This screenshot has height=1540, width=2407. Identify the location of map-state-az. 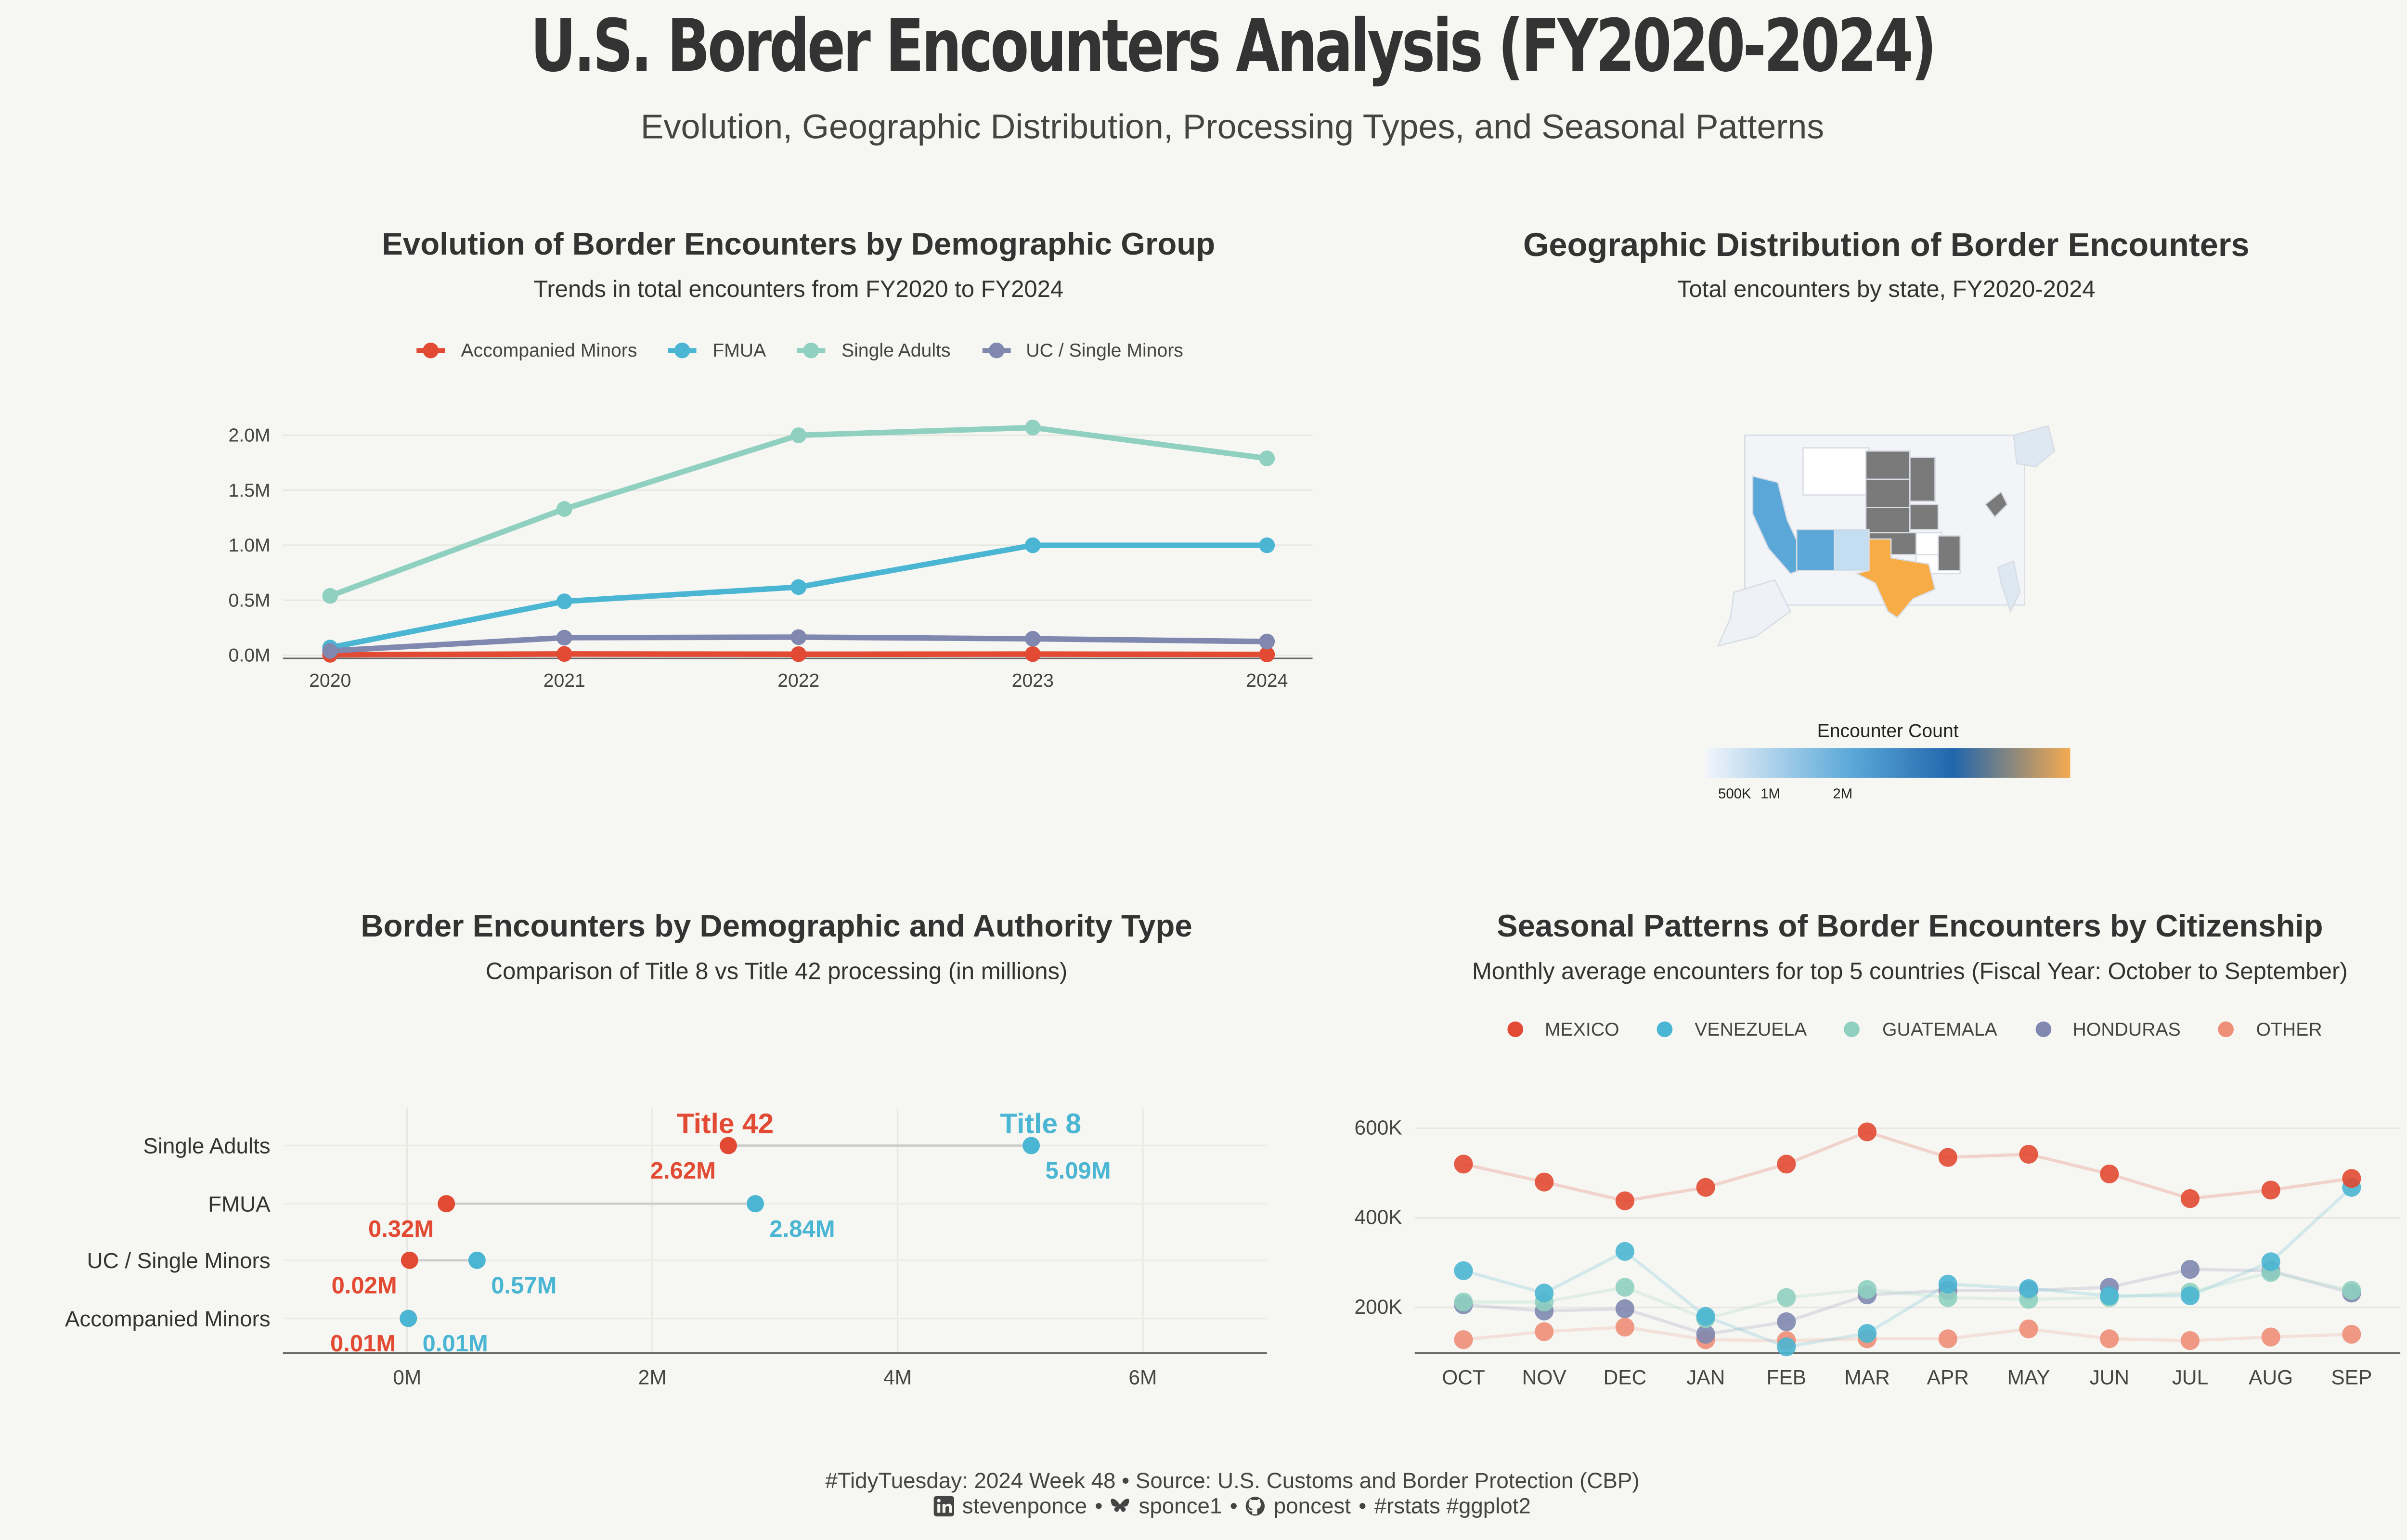
(1815, 550).